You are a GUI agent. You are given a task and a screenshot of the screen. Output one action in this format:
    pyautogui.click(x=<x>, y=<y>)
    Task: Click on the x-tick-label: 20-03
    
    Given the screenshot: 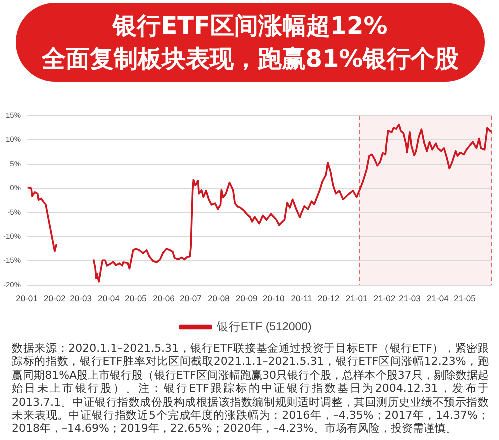 What is the action you would take?
    pyautogui.click(x=81, y=299)
    